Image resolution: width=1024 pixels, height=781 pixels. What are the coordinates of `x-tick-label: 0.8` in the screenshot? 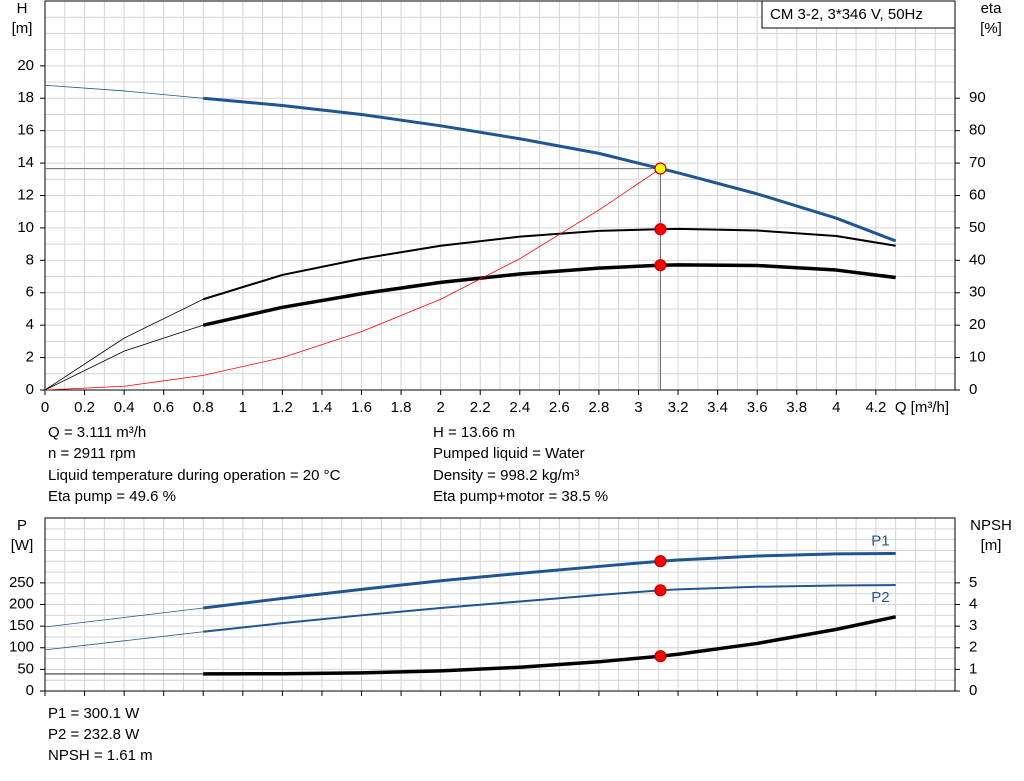 It's located at (203, 407).